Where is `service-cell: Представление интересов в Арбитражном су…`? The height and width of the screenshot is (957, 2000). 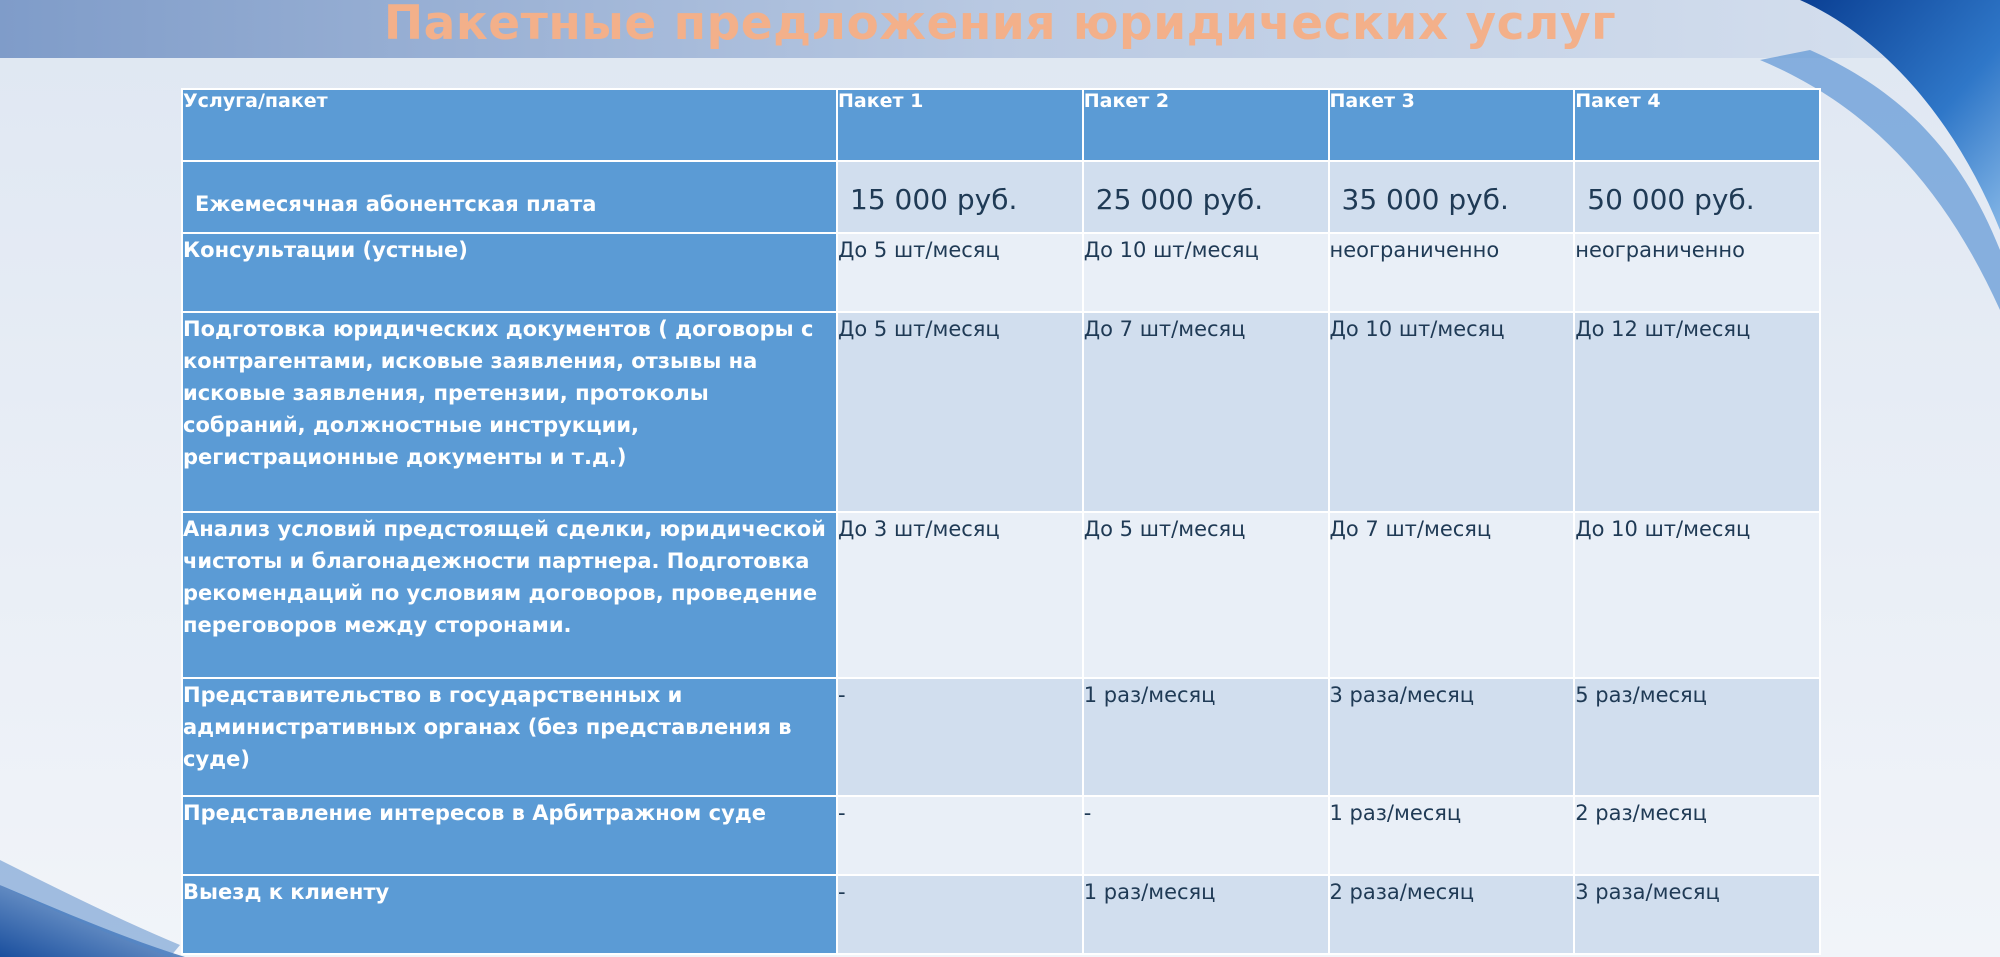 service-cell: Представление интересов в Арбитражном су… is located at coordinates (509, 835).